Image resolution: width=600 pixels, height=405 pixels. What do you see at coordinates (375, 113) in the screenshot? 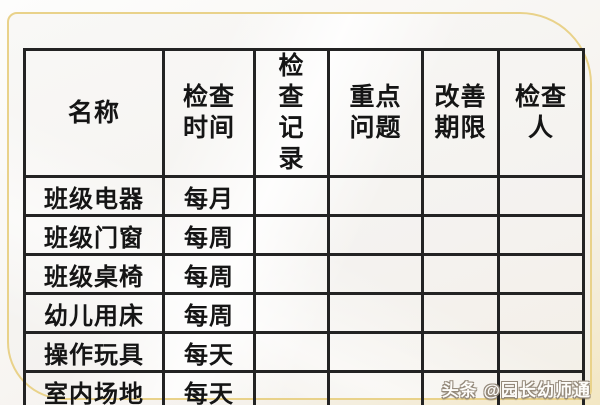
I see `col-header-issues: 重点问题` at bounding box center [375, 113].